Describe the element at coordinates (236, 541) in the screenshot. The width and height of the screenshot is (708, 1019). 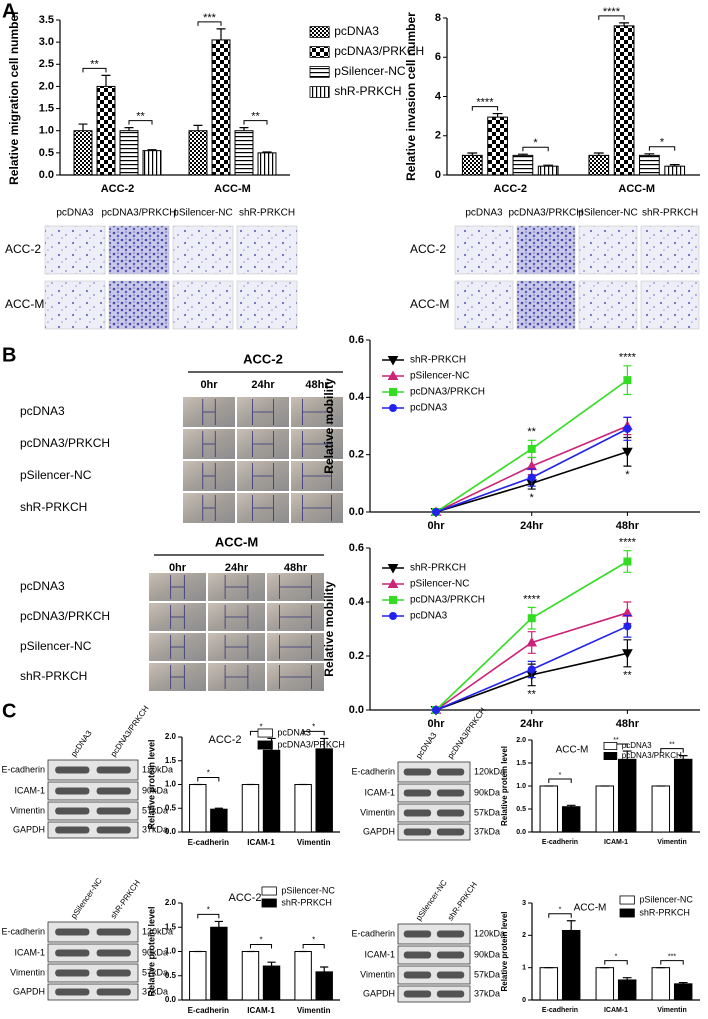
I see `block-title: ACC-M` at that location.